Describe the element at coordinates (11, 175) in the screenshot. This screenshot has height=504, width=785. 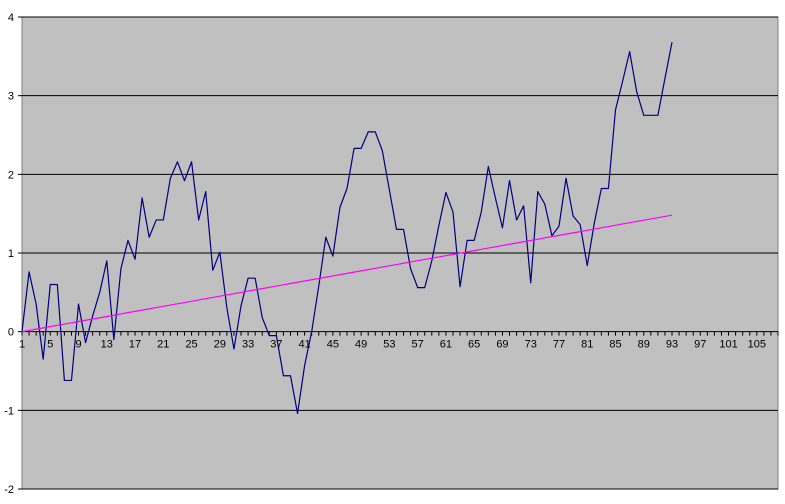
I see `y-tick-label: 2` at that location.